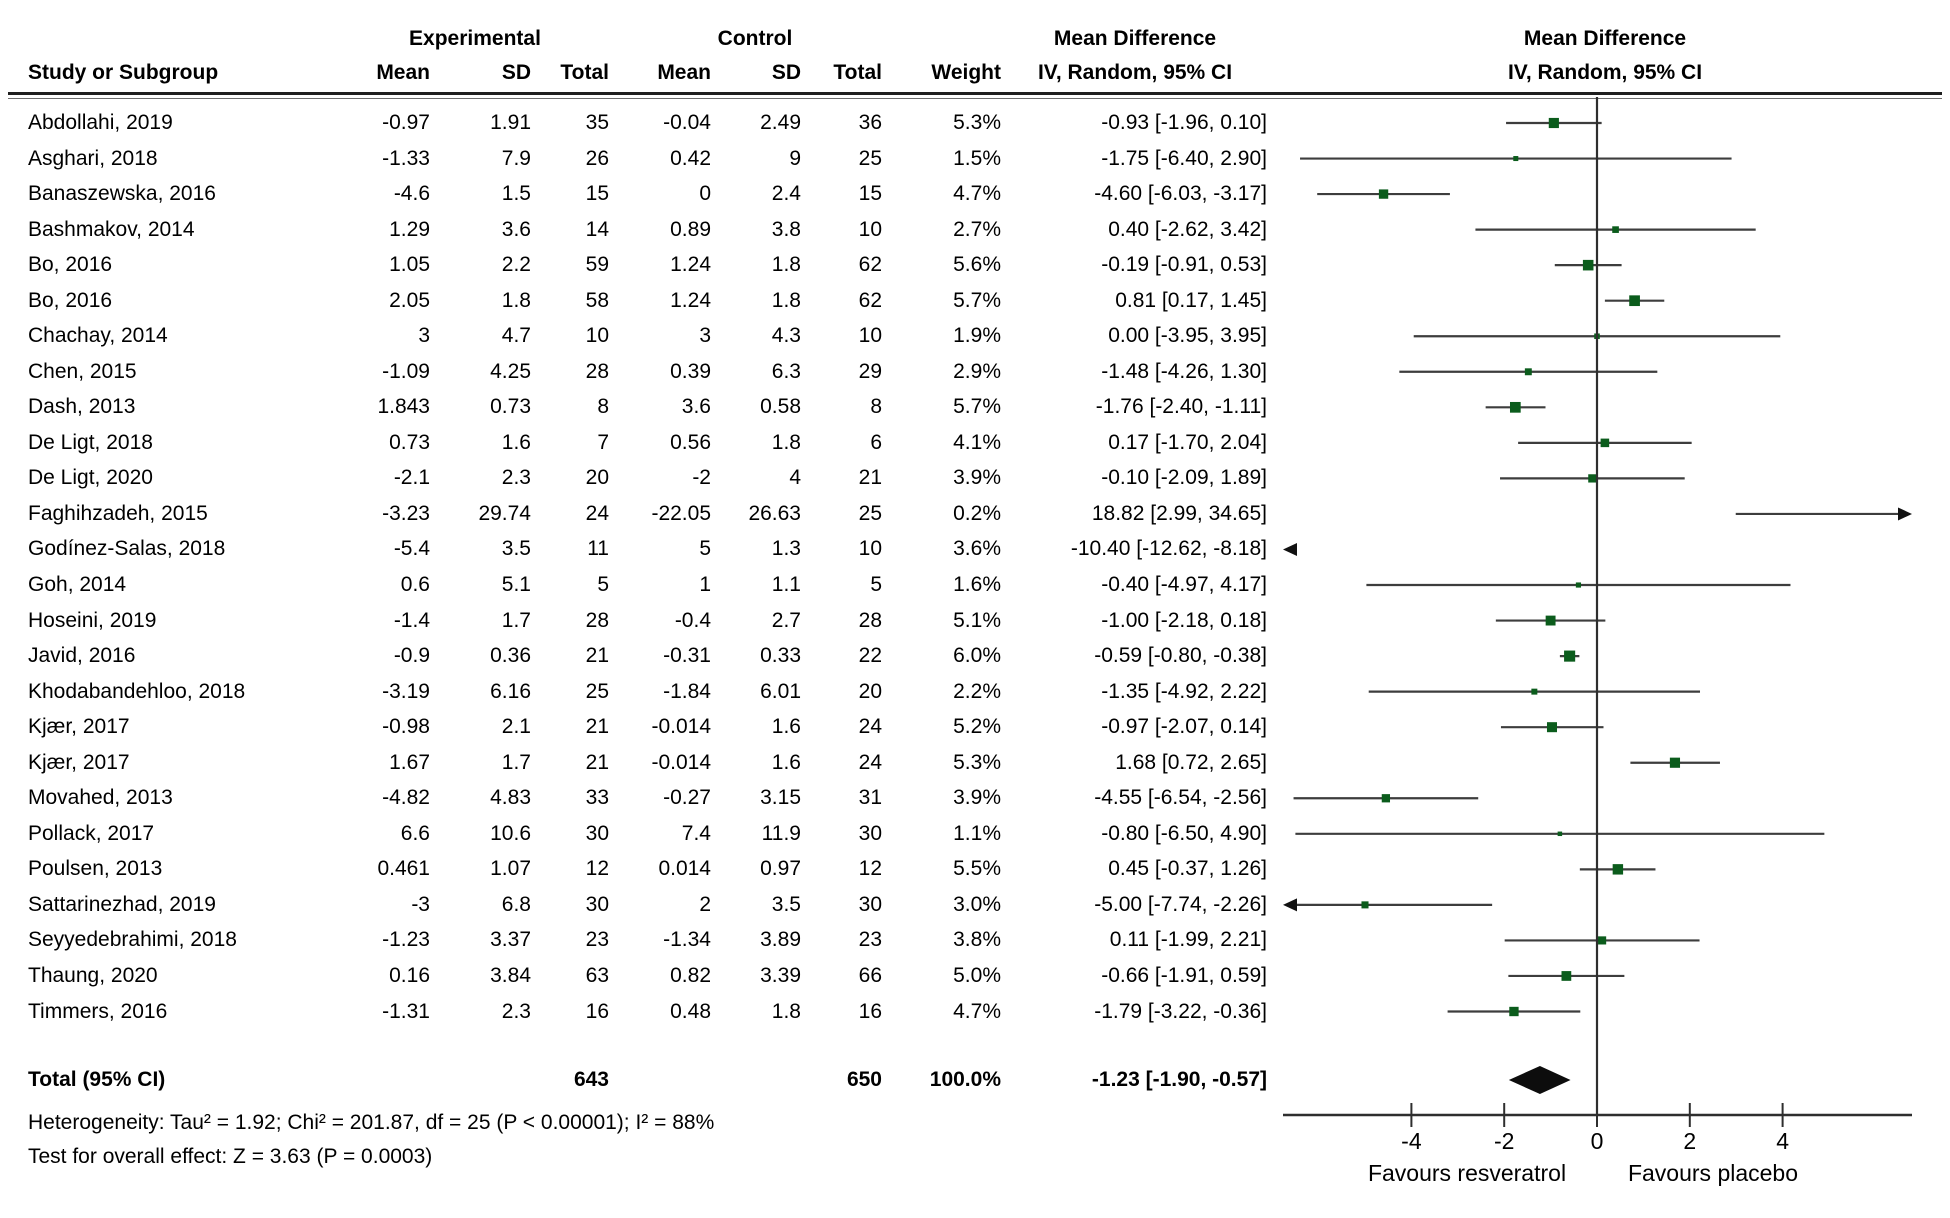 The width and height of the screenshot is (1950, 1218). What do you see at coordinates (409, 442) in the screenshot?
I see `study-exp-mean: 0.73` at bounding box center [409, 442].